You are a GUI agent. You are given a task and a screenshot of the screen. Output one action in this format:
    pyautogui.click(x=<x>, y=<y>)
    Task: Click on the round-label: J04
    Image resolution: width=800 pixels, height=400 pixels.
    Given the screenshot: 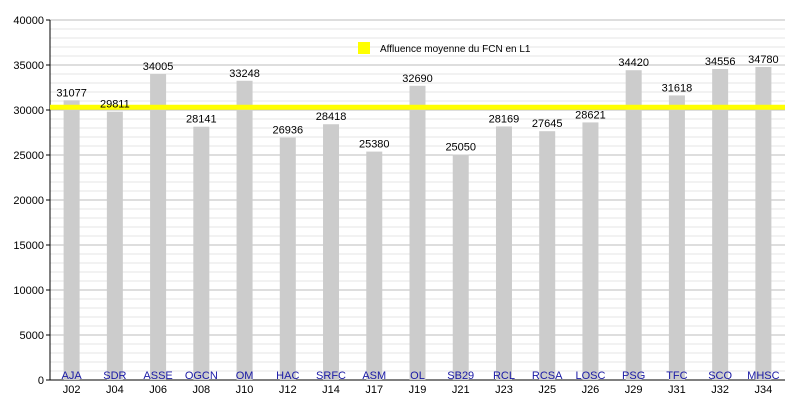 What is the action you would take?
    pyautogui.click(x=115, y=390)
    